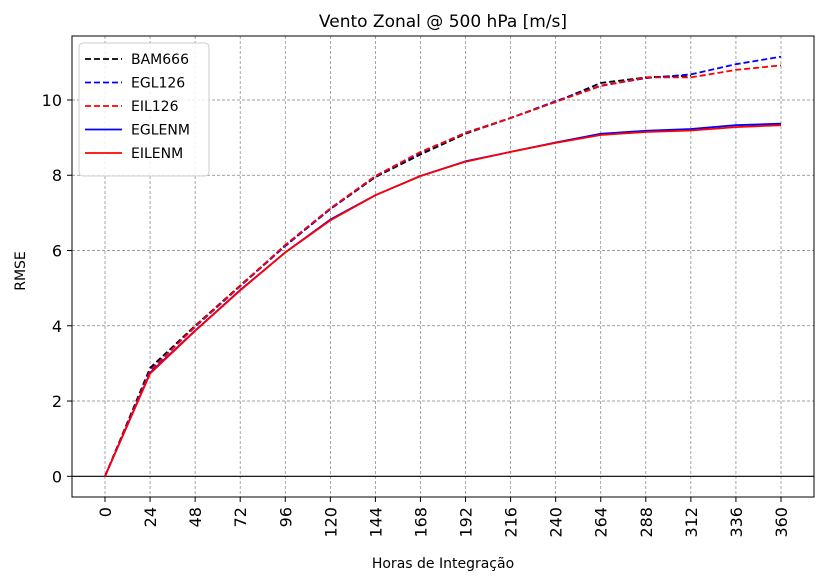 This screenshot has width=826, height=582. I want to click on y-axis-ticks: 0 2 4 6 8 10, so click(57, 288).